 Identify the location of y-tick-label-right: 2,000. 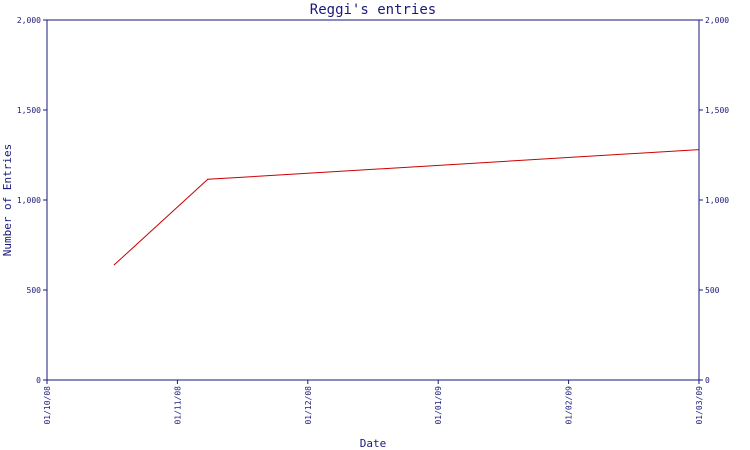
(717, 20).